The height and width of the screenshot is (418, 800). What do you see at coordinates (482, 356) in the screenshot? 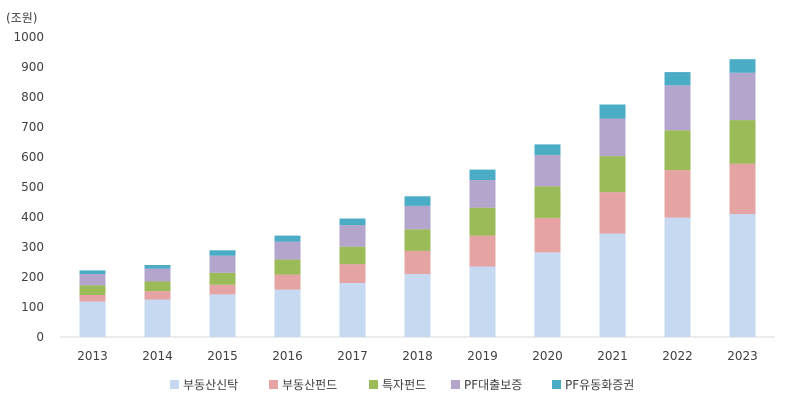
I see `x-tick-label: 2019` at bounding box center [482, 356].